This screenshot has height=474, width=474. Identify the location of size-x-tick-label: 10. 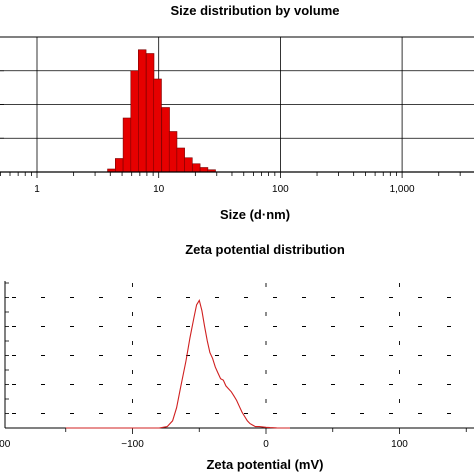
(159, 189).